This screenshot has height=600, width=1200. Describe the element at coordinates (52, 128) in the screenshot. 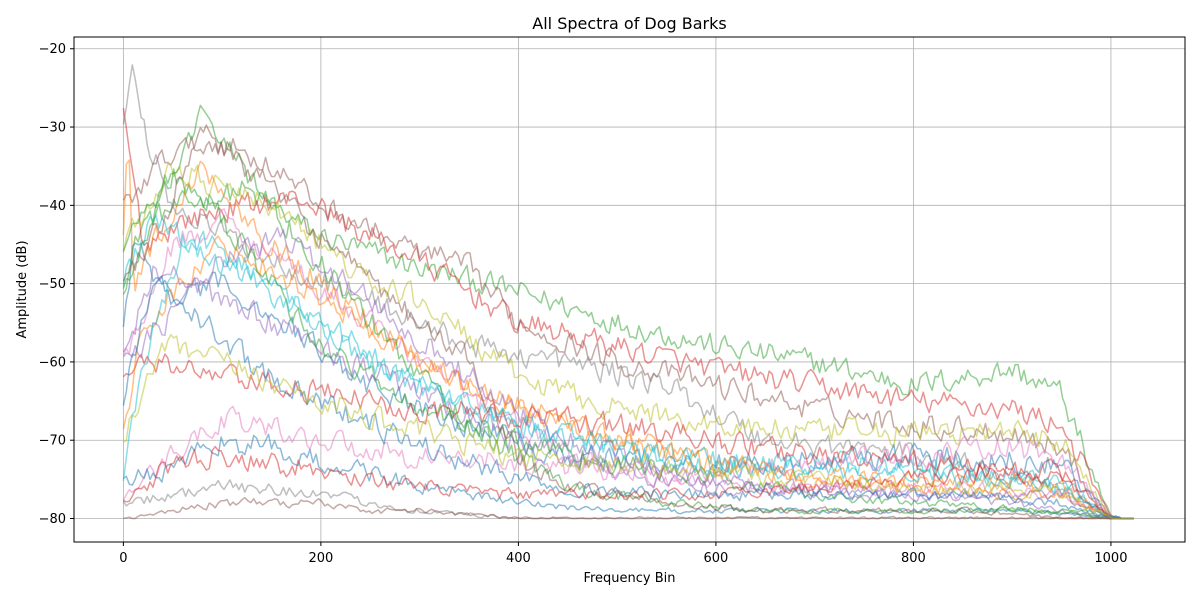

I see `y-tick-label: −30` at that location.